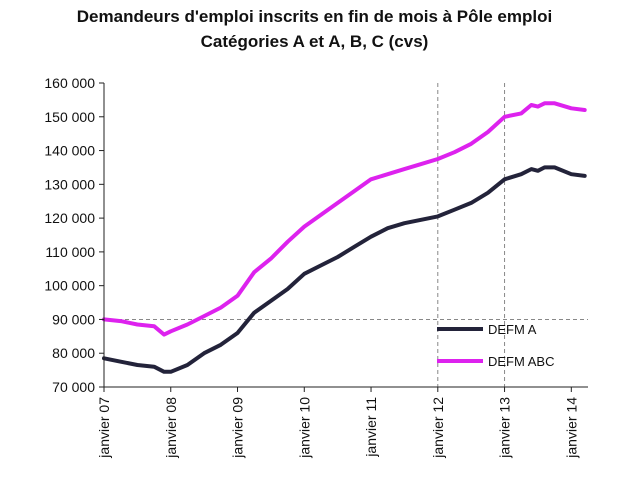  I want to click on x-tick-label: janvier 11, so click(371, 427).